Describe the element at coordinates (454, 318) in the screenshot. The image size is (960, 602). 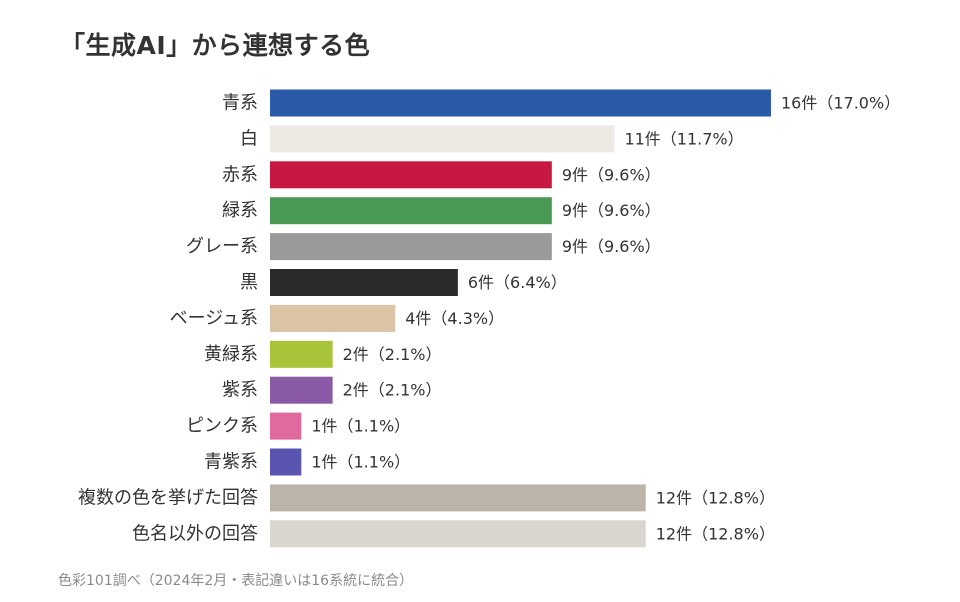
I see `data-label: 4件（4.3%）` at that location.